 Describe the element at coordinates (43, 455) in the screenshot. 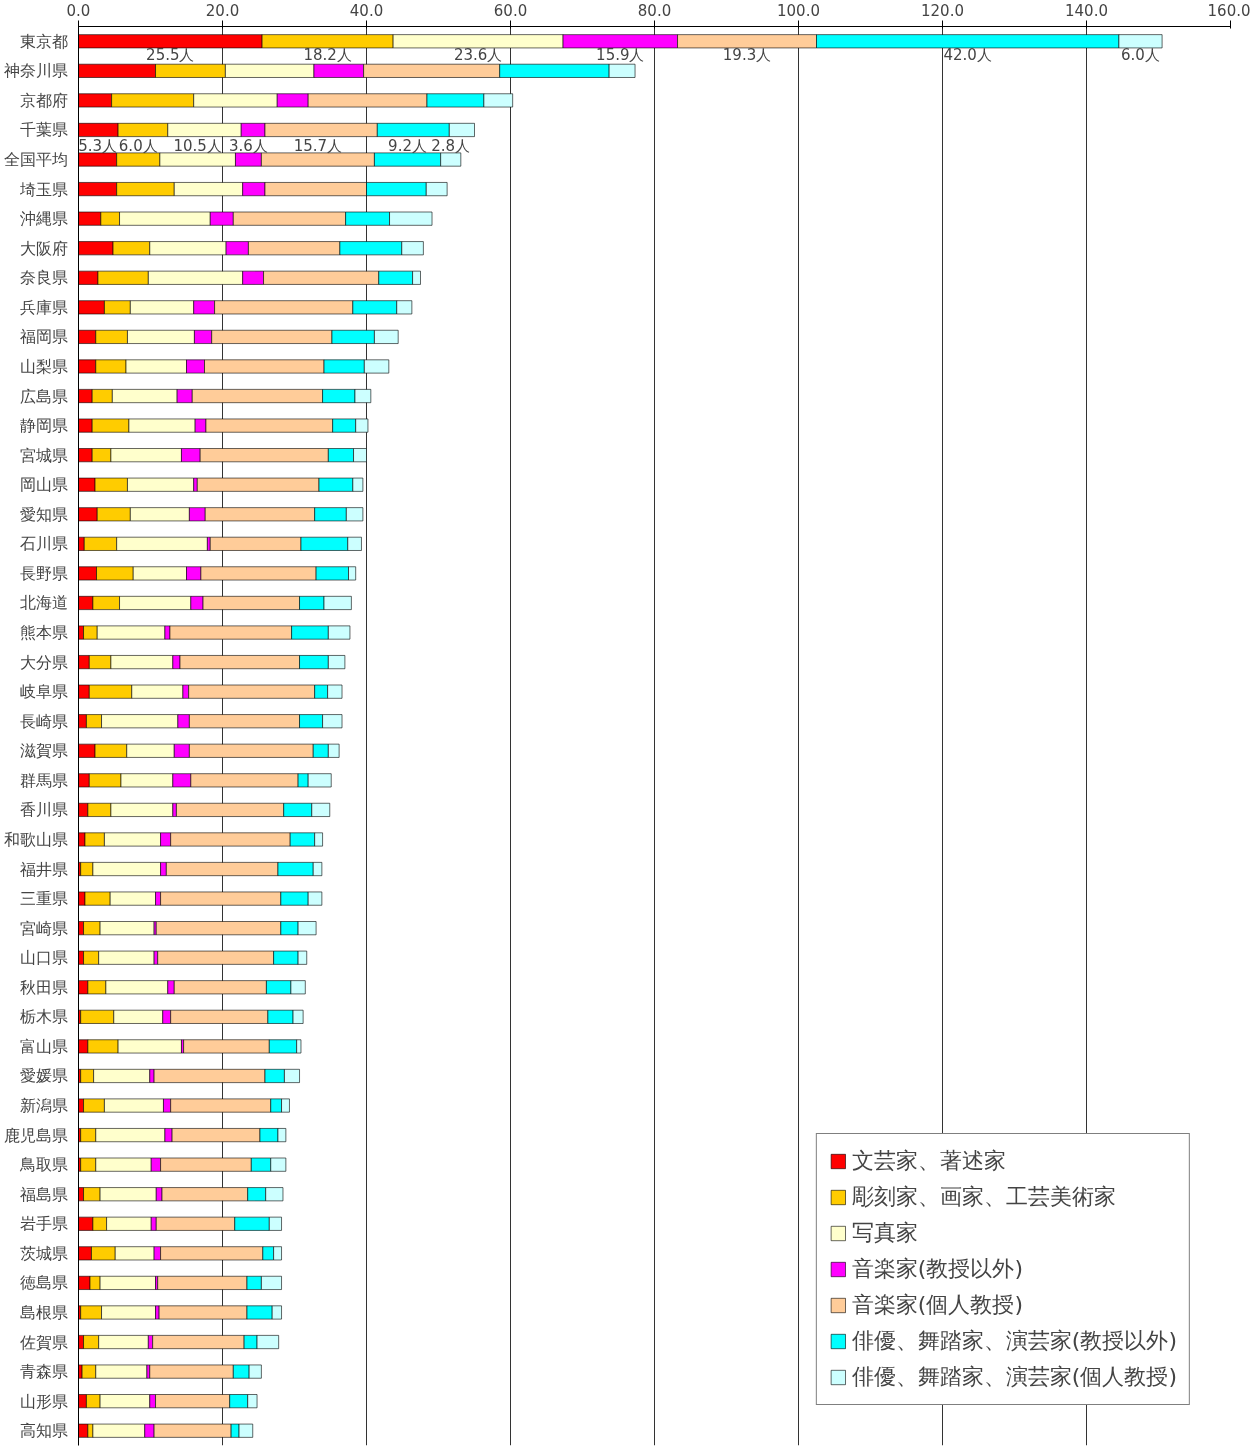

I see `y-tick-label: 宮城県` at that location.